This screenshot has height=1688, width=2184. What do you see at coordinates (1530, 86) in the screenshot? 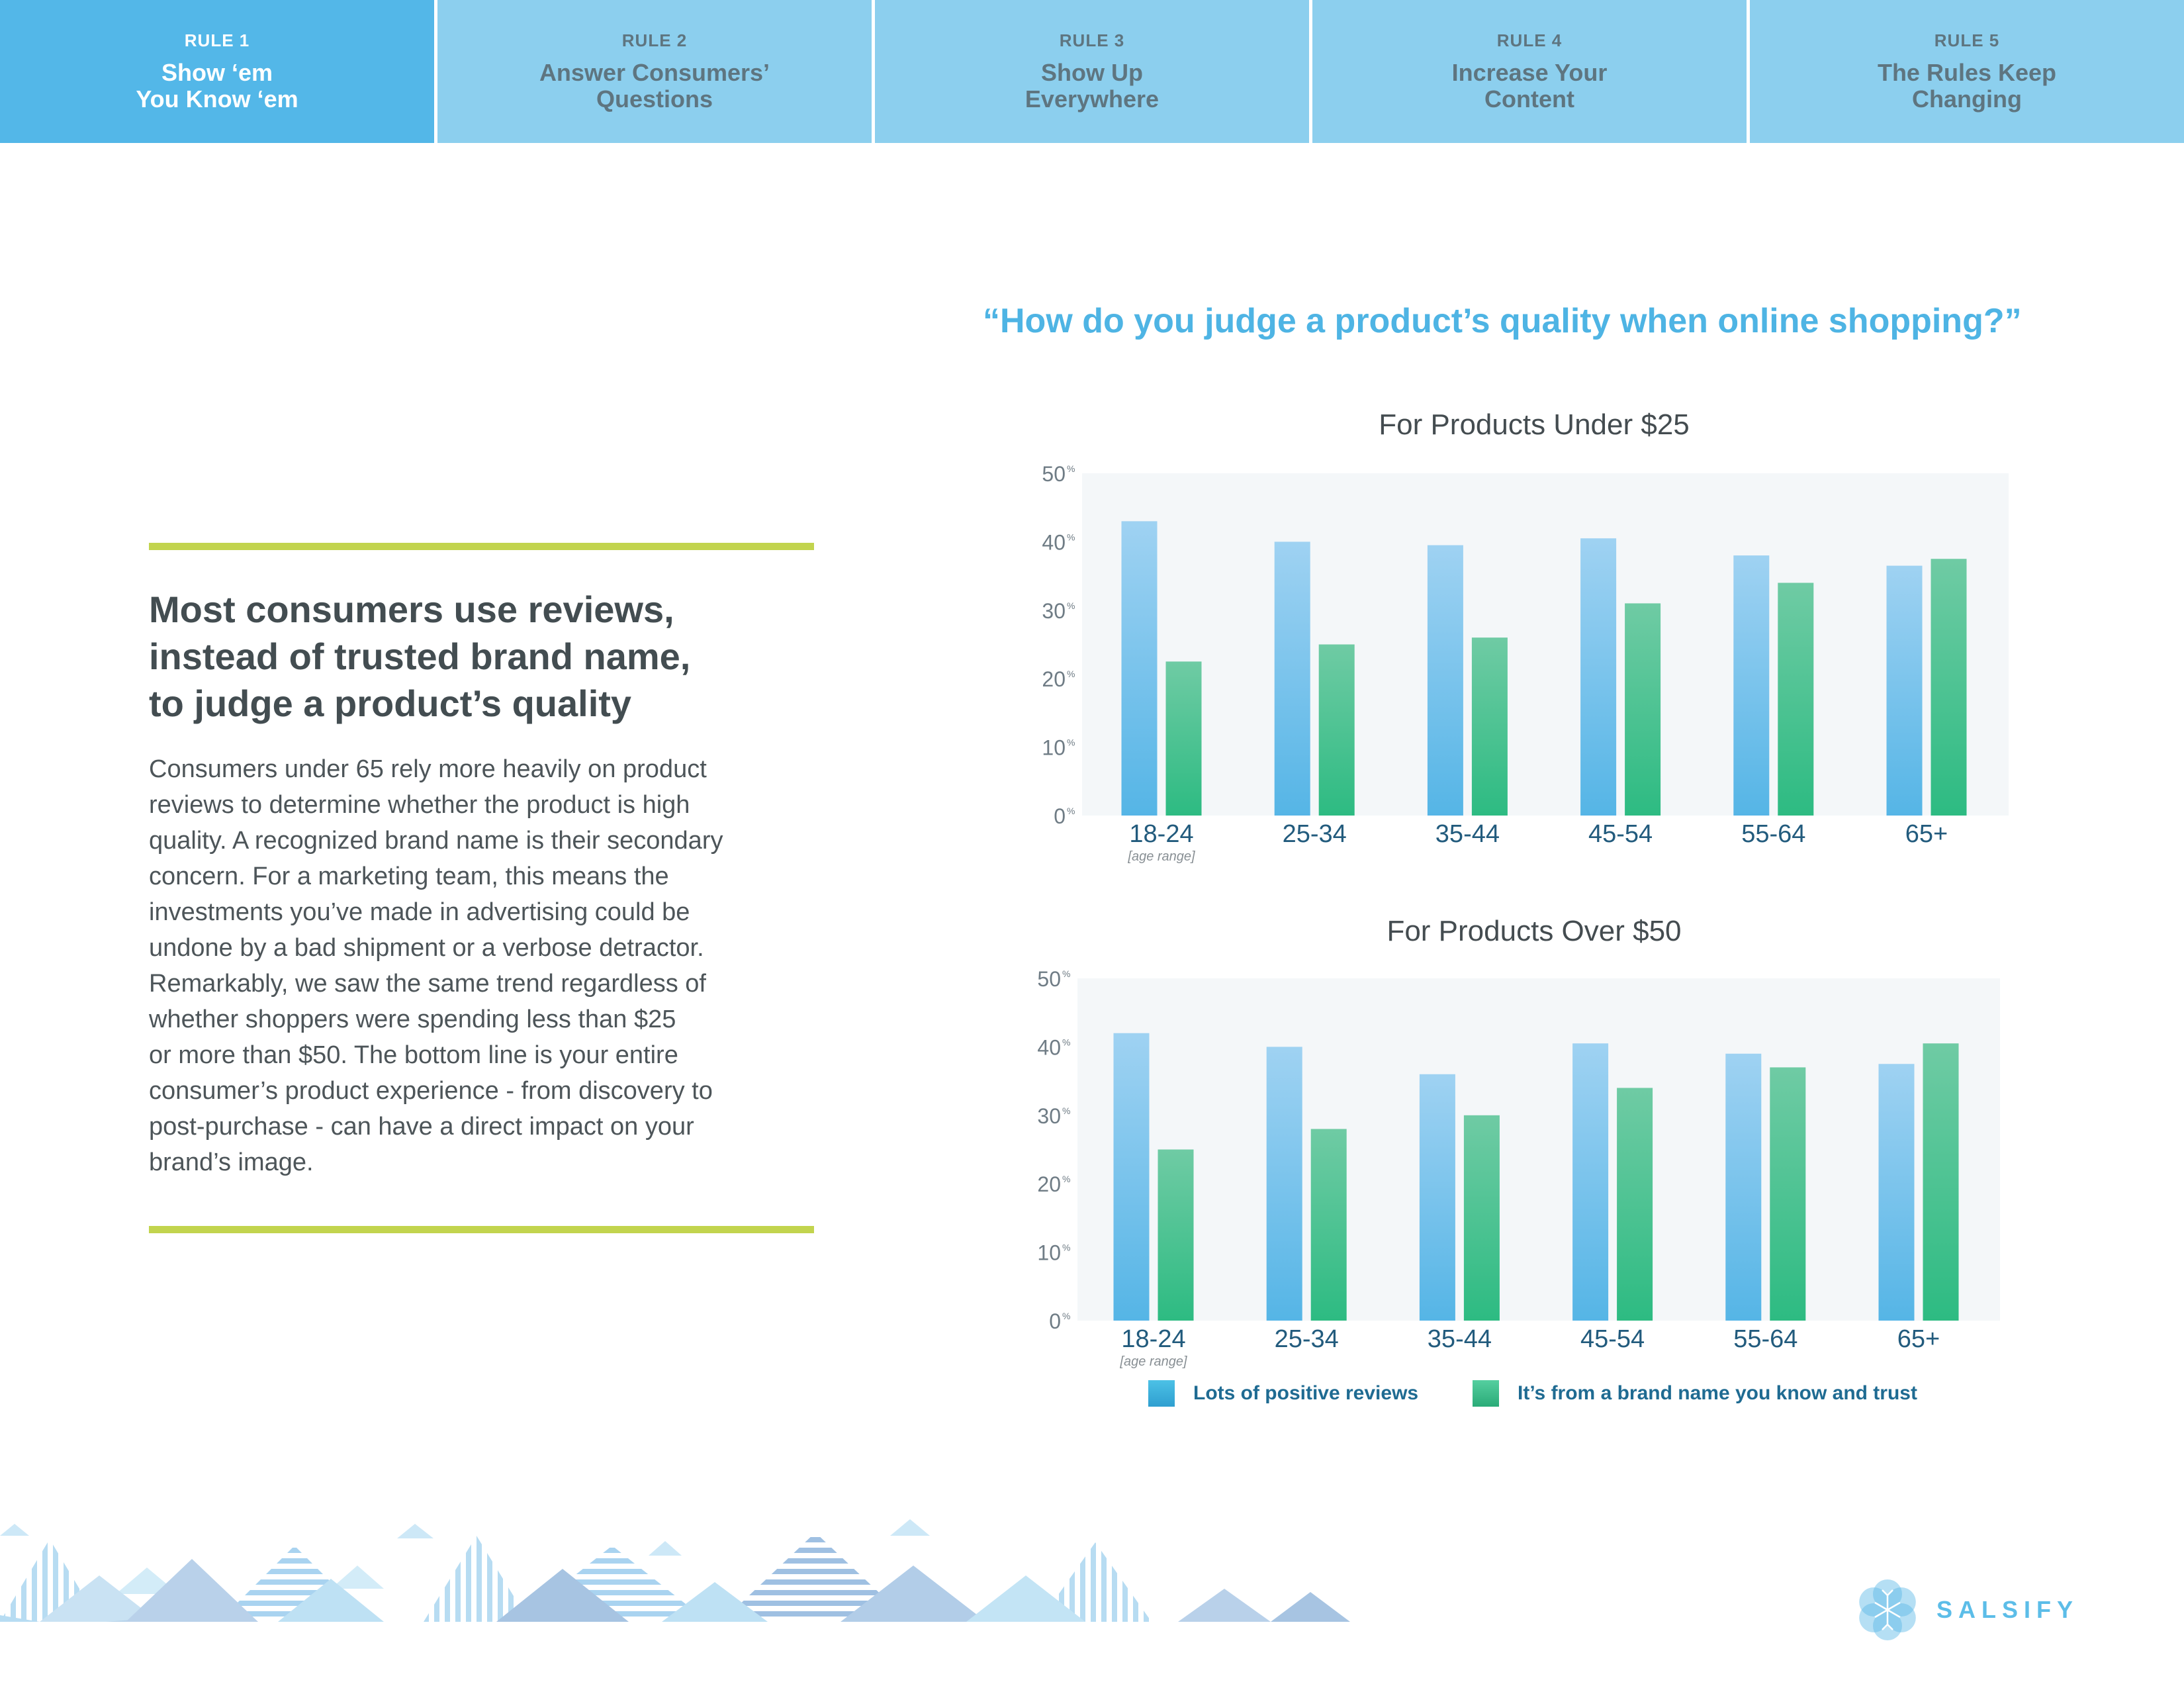
I see `tab-rule-title: Increase Your Content` at bounding box center [1530, 86].